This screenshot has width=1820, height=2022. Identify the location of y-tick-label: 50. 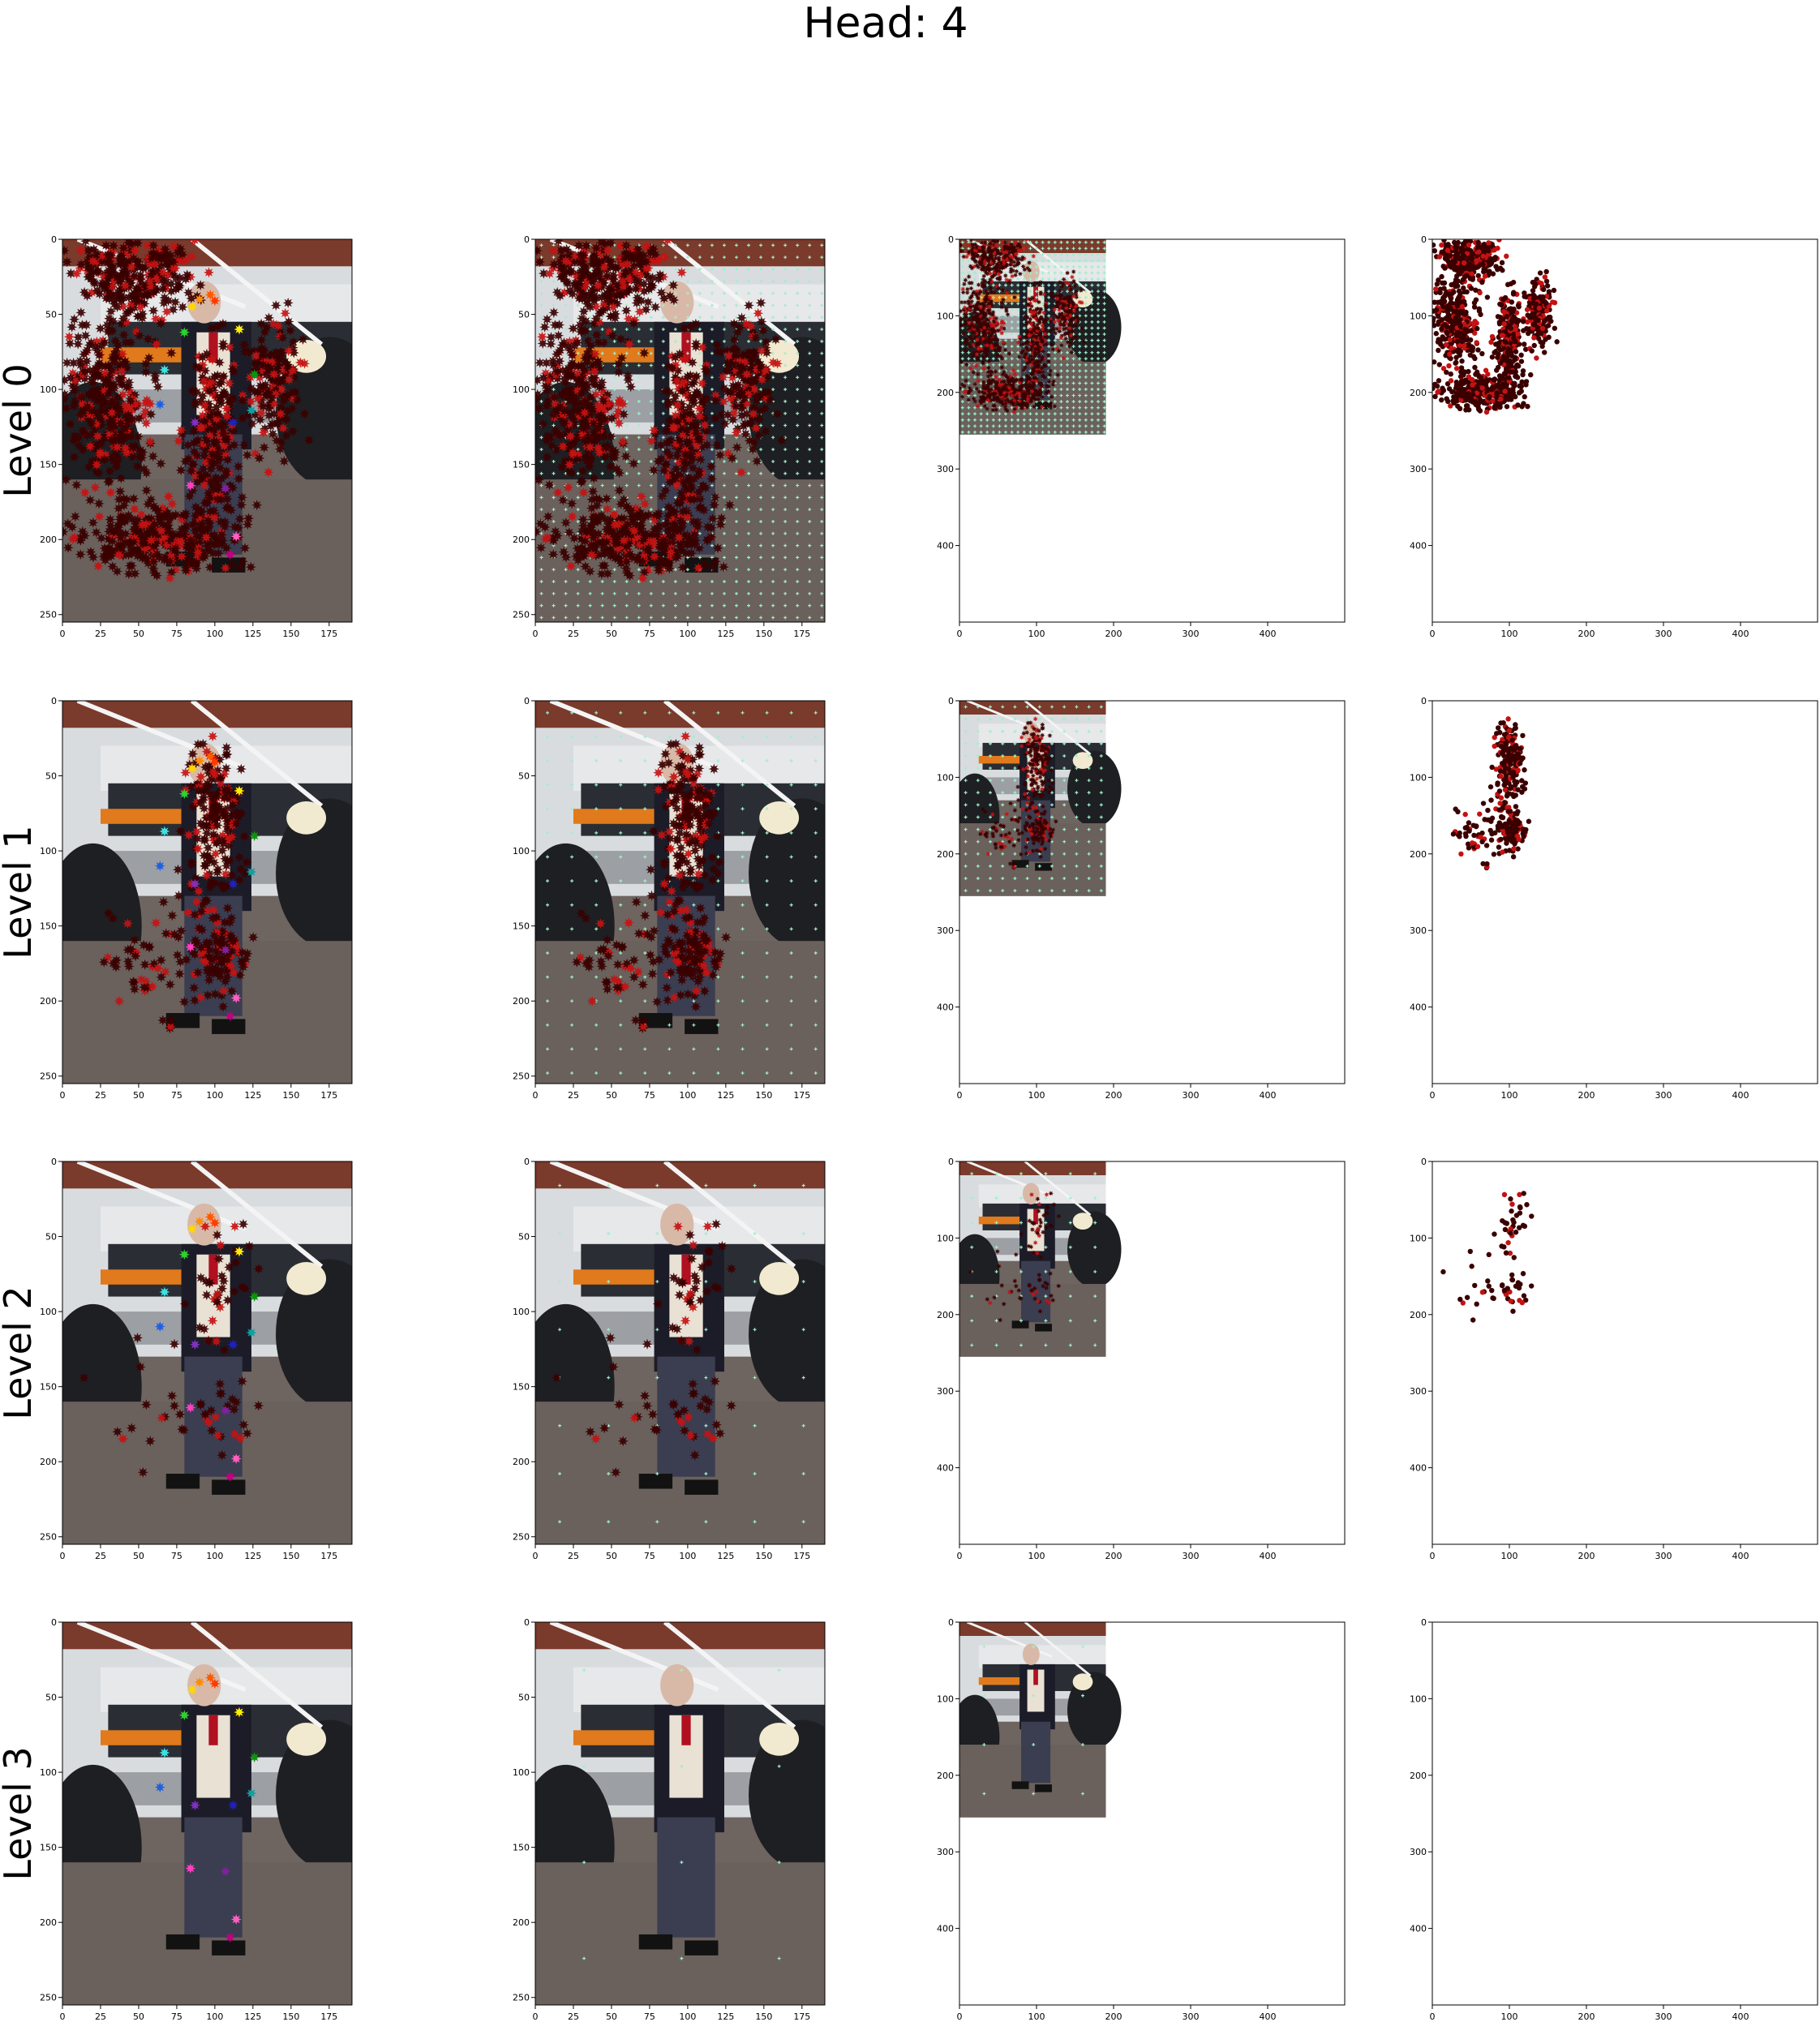
(524, 315).